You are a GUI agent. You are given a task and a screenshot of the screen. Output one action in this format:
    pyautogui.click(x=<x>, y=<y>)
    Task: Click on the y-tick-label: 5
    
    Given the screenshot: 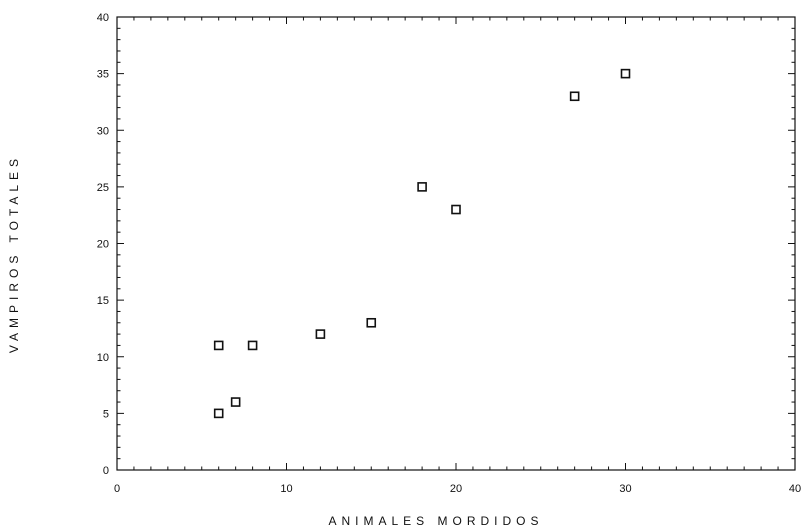 What is the action you would take?
    pyautogui.click(x=106, y=414)
    